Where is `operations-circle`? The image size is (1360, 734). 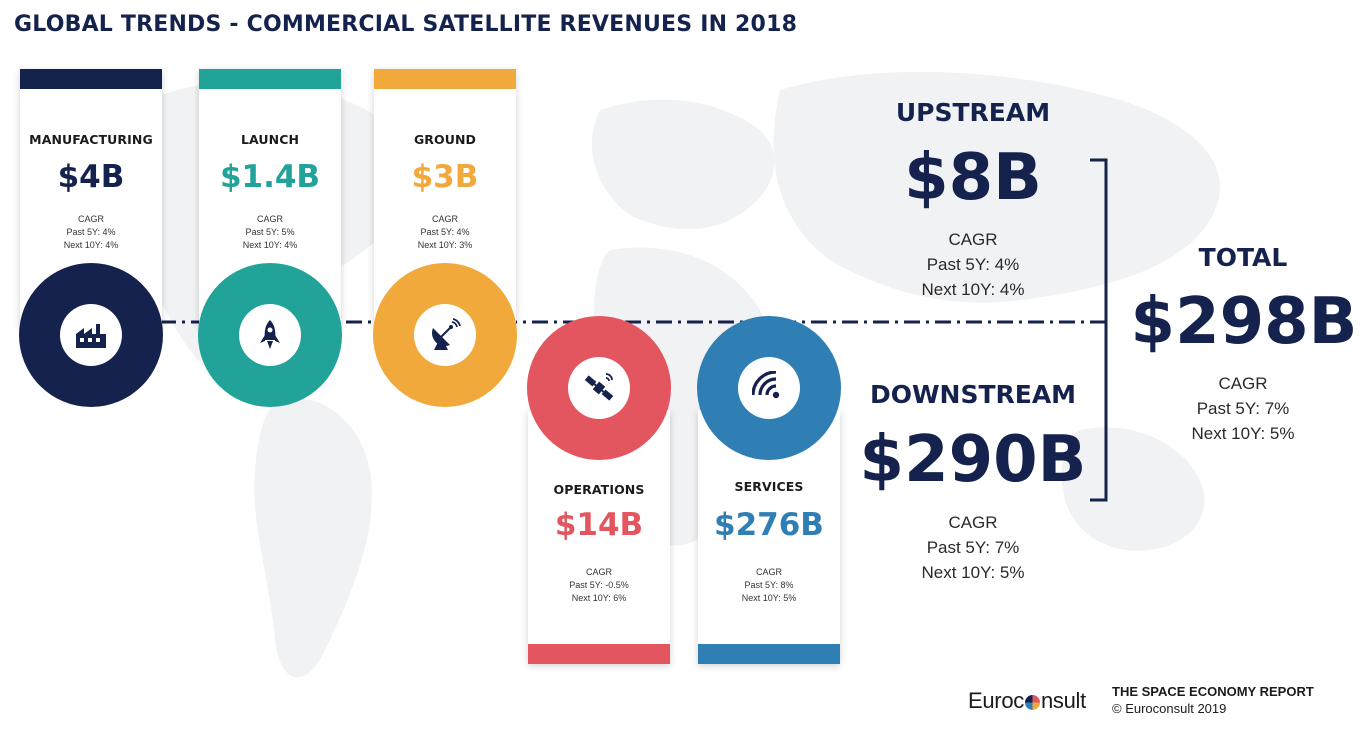
operations-circle is located at coordinates (599, 388).